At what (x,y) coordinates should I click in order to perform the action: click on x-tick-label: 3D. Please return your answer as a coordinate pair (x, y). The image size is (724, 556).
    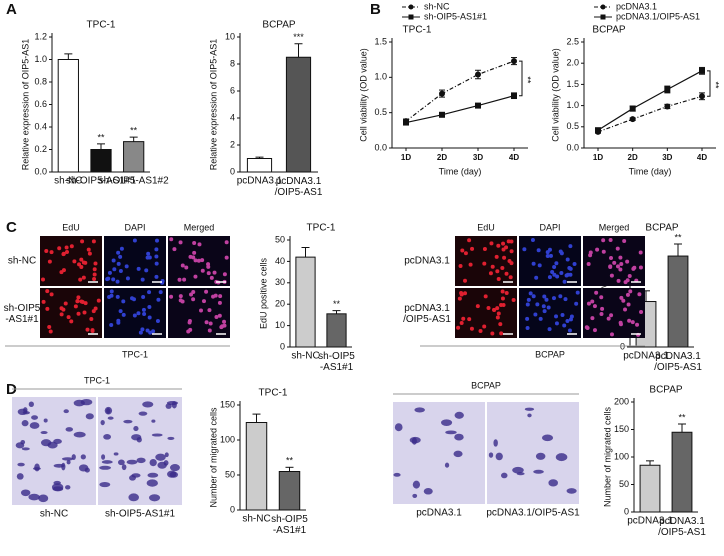
    Looking at the image, I should click on (667, 157).